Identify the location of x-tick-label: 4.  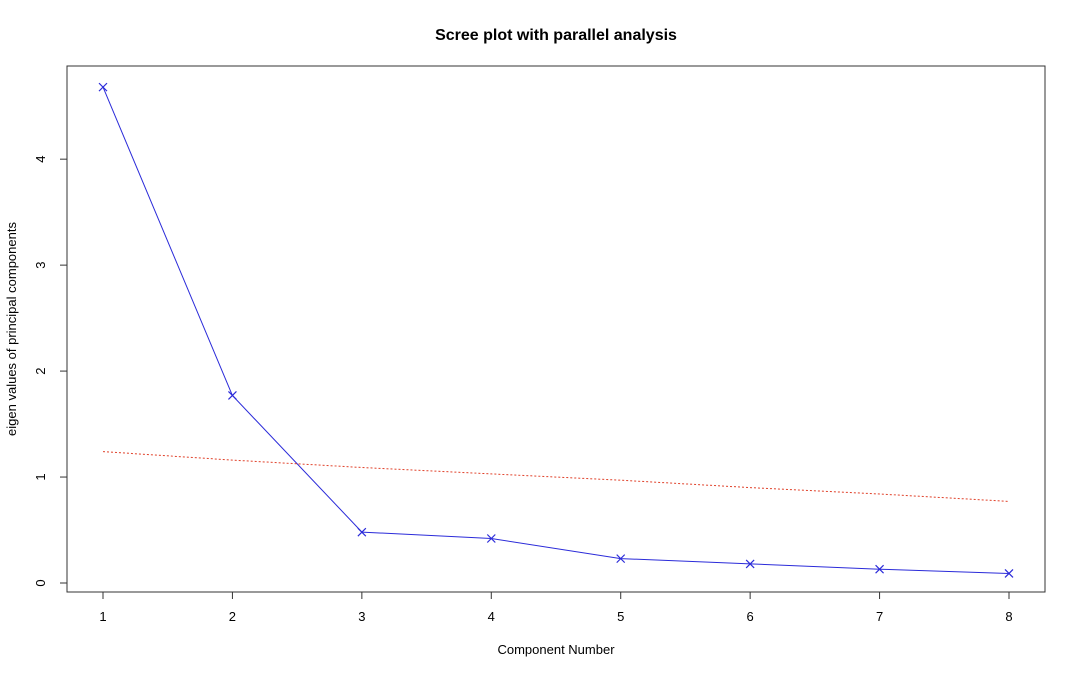
(491, 616).